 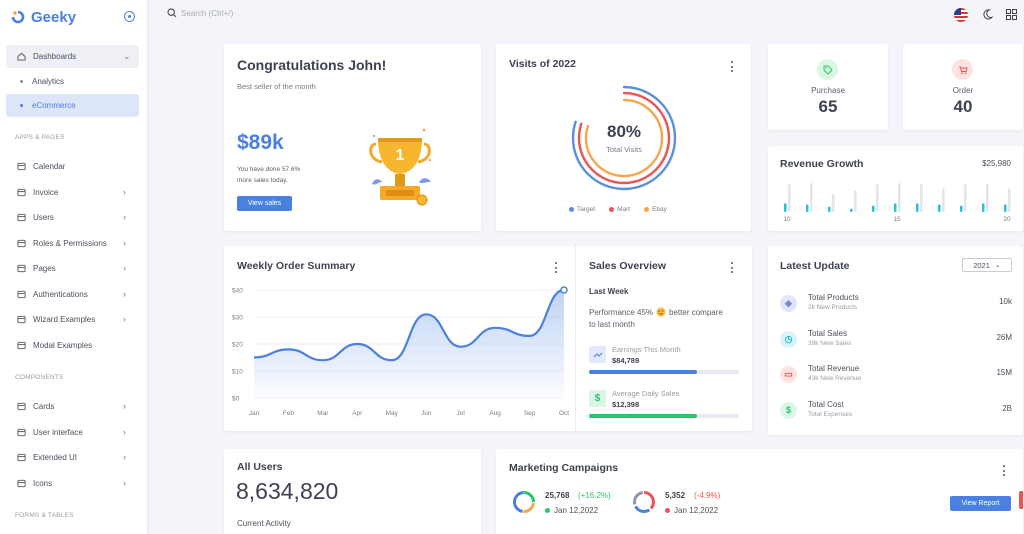 What do you see at coordinates (392, 413) in the screenshot?
I see `x-tick-label: May` at bounding box center [392, 413].